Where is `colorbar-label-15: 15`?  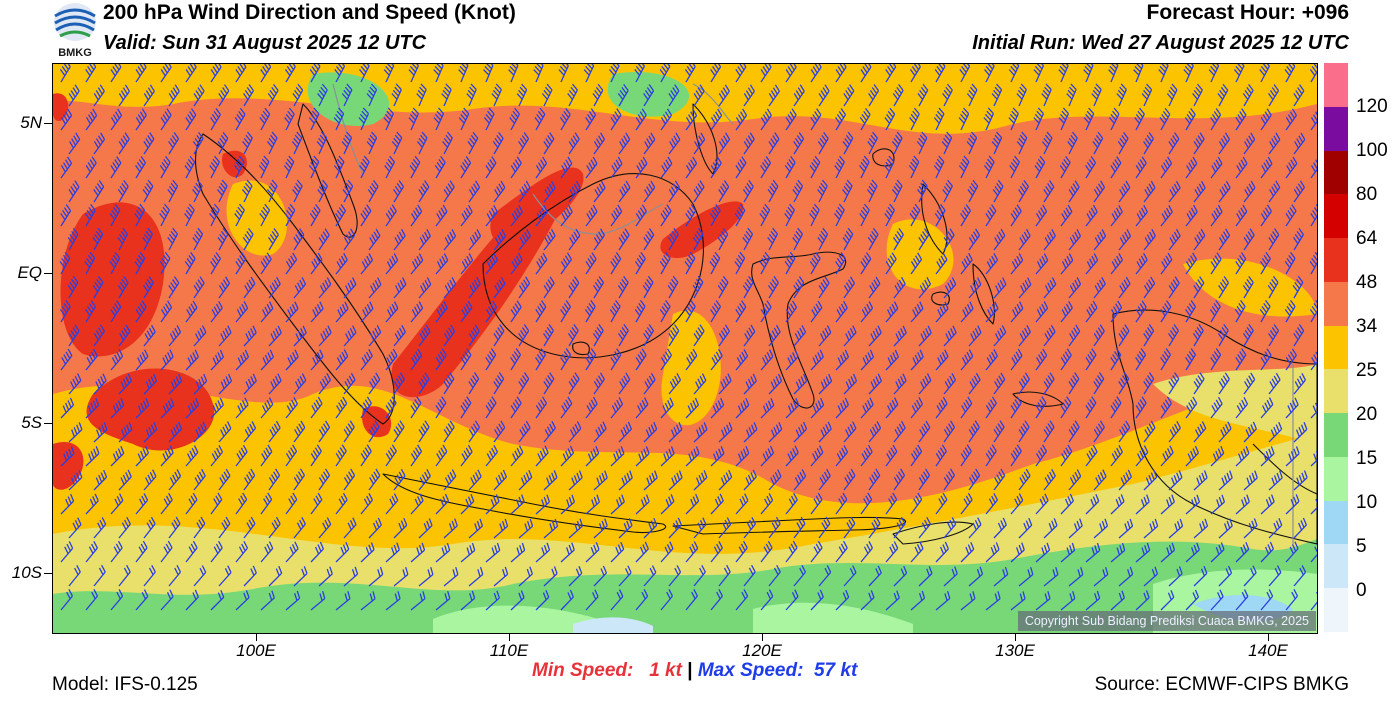 colorbar-label-15: 15 is located at coordinates (1367, 458).